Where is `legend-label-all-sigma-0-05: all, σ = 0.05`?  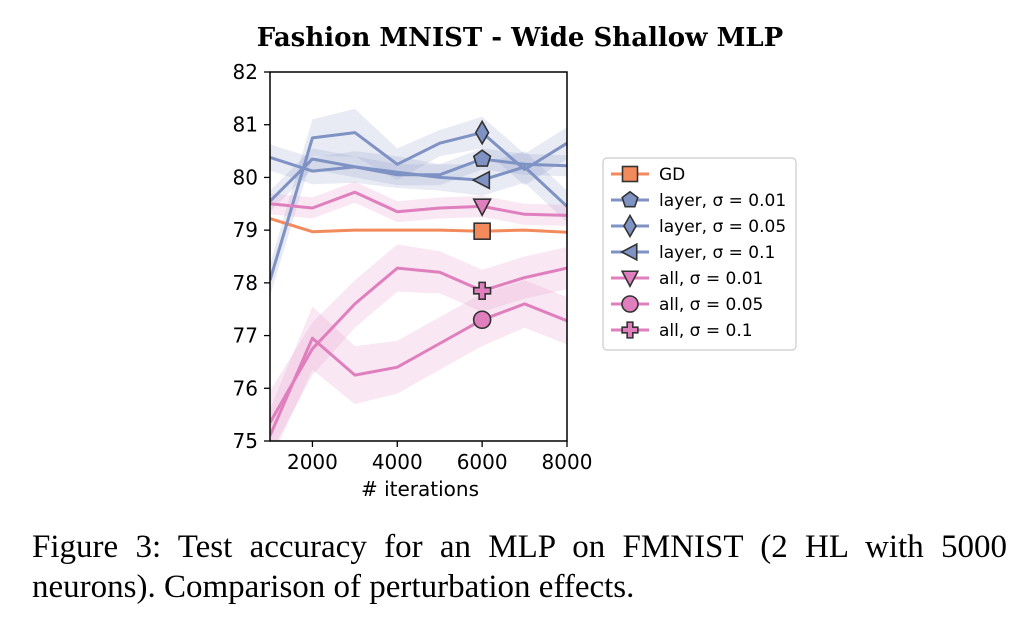
legend-label-all-sigma-0-05: all, σ = 0.05 is located at coordinates (711, 305).